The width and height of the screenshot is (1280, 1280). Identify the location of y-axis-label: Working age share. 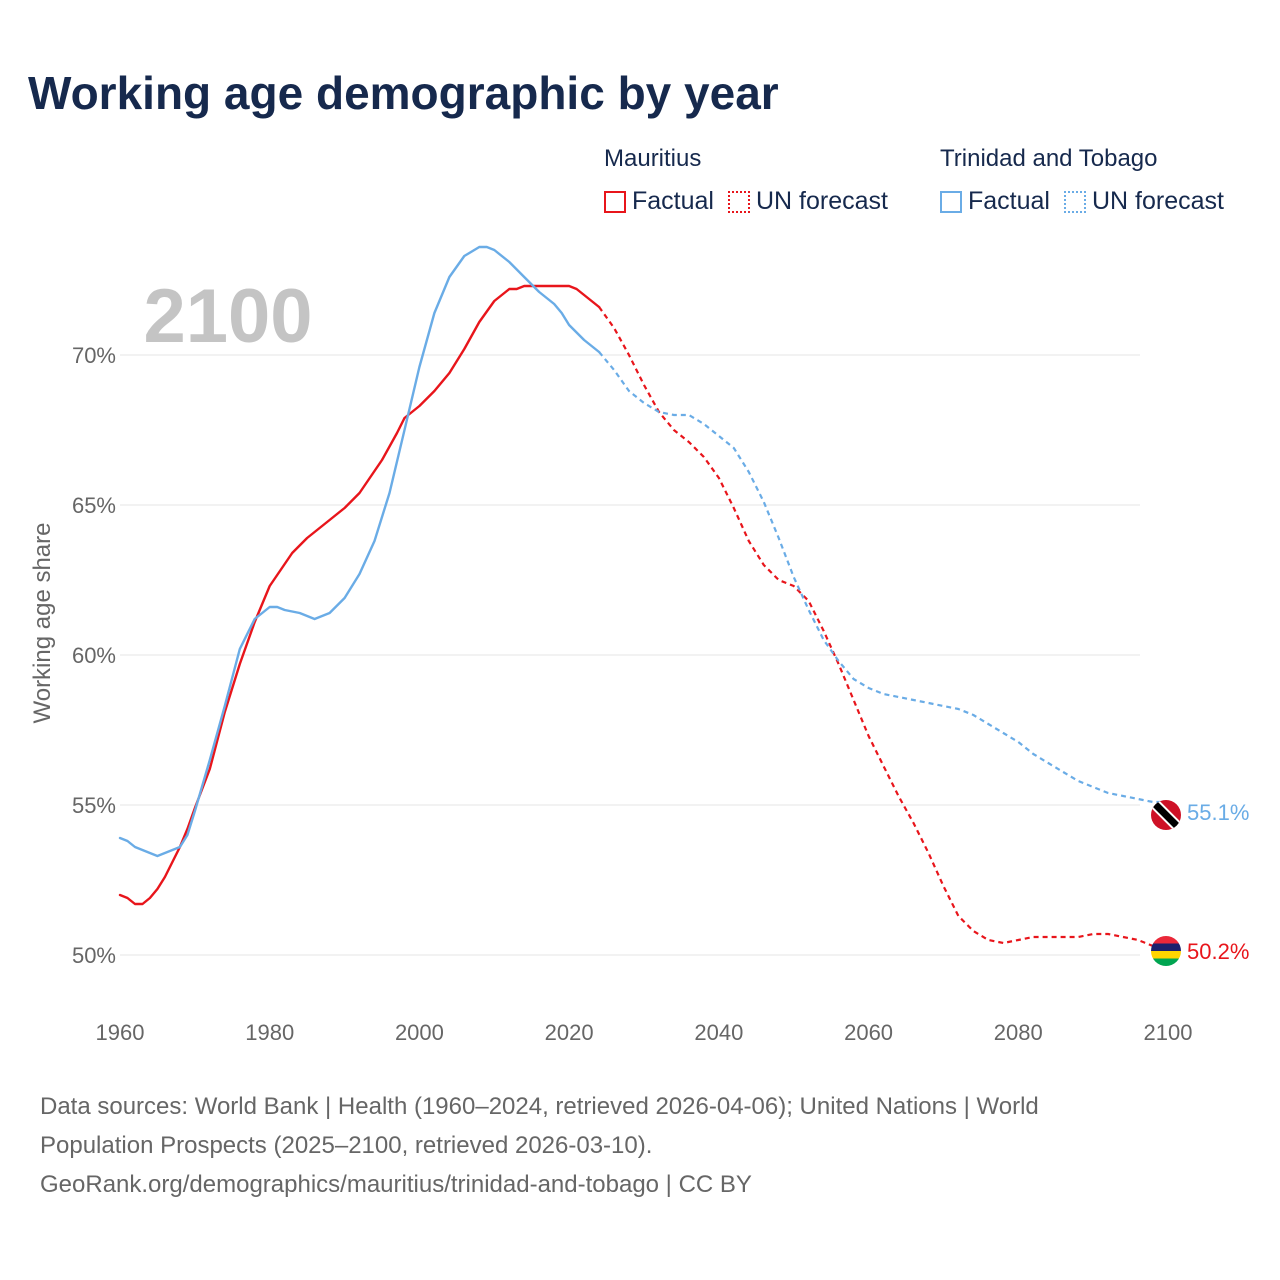
(42, 623).